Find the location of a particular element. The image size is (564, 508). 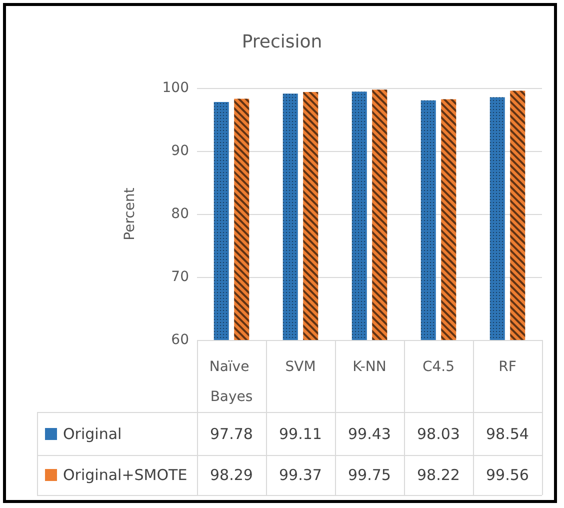

data-label: 99.75 is located at coordinates (369, 475).